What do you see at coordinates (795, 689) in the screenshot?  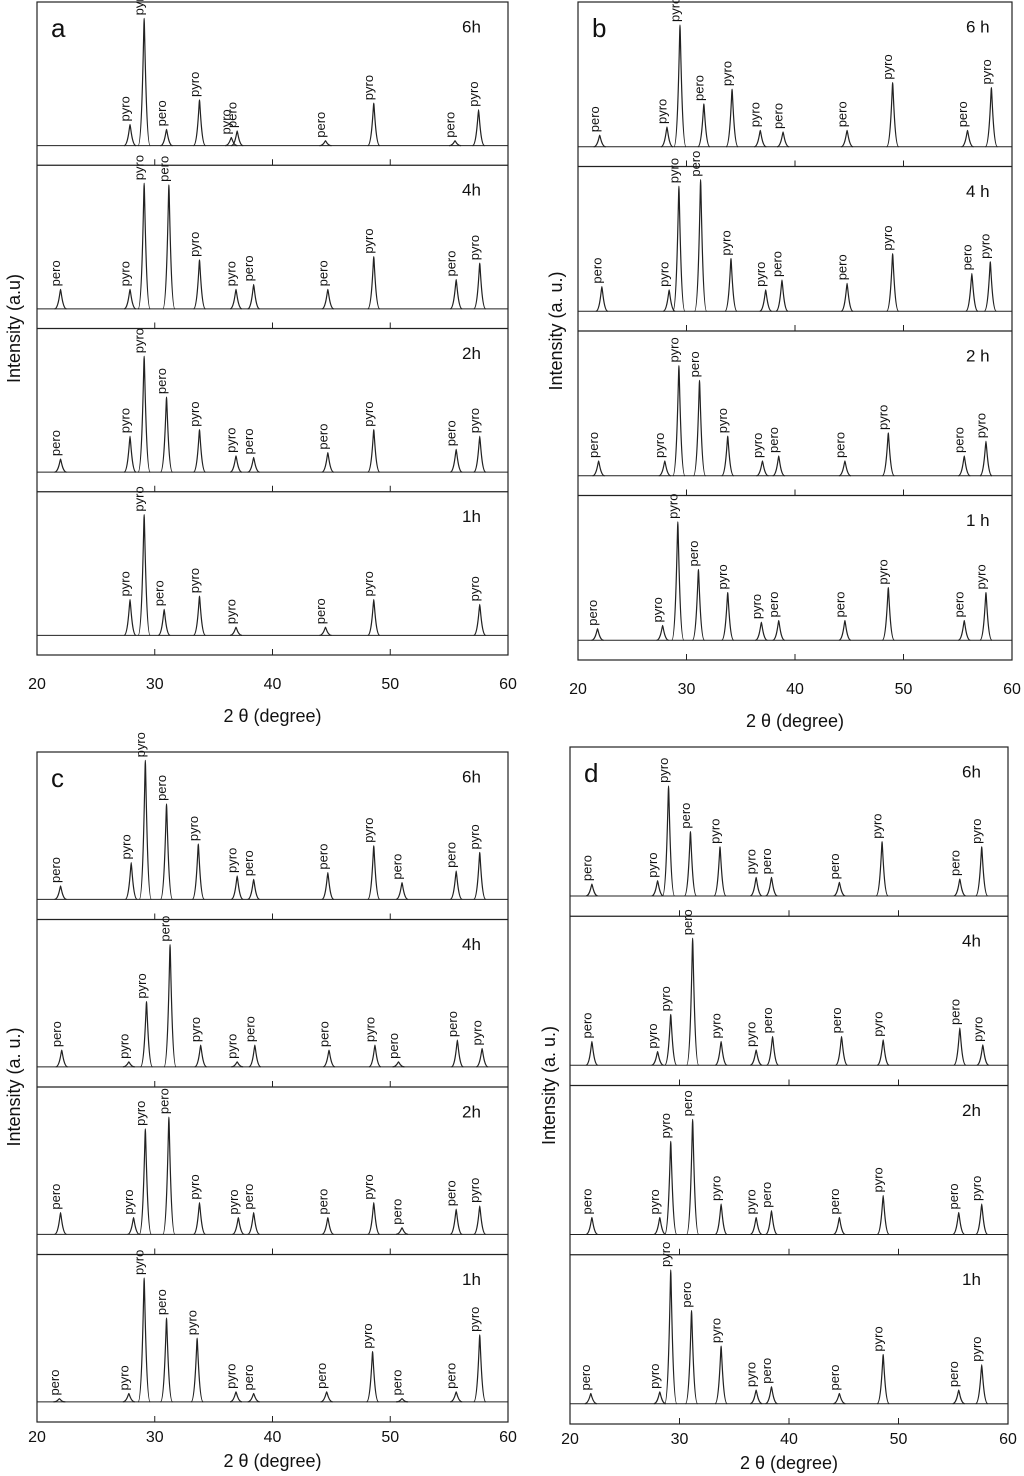 I see `x-tick-label: 40` at bounding box center [795, 689].